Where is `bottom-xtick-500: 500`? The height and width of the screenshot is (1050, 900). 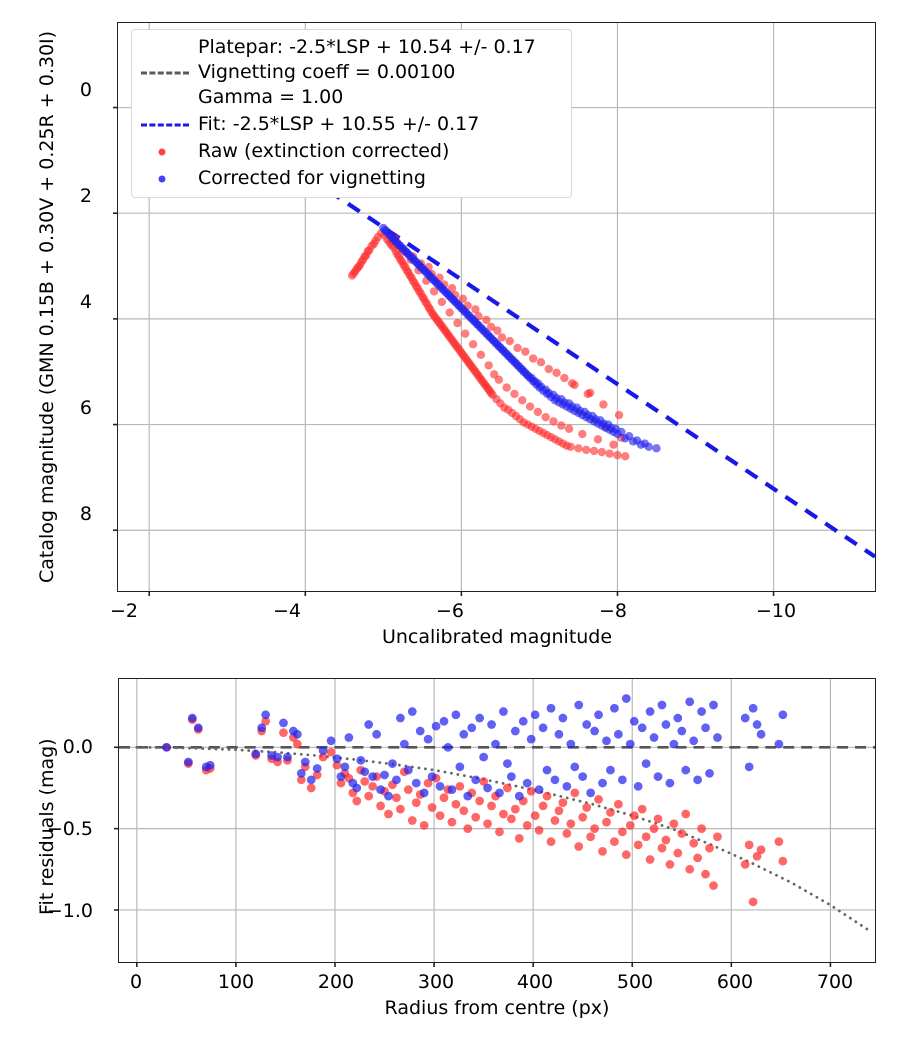 bottom-xtick-500: 500 is located at coordinates (635, 982).